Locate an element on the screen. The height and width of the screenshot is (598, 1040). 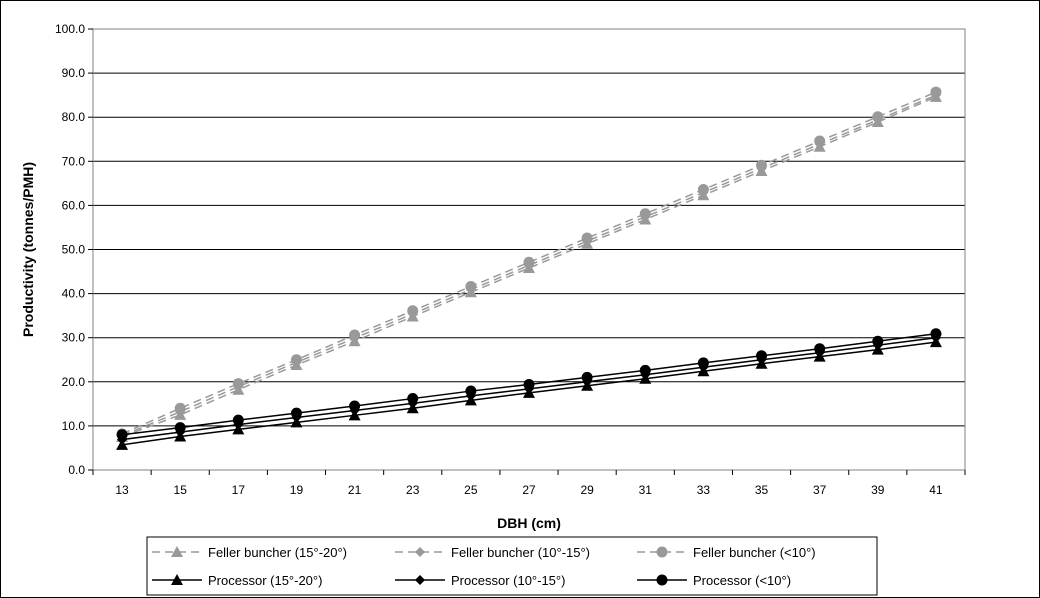
y-tick-label: 30.0 is located at coordinates (74, 338).